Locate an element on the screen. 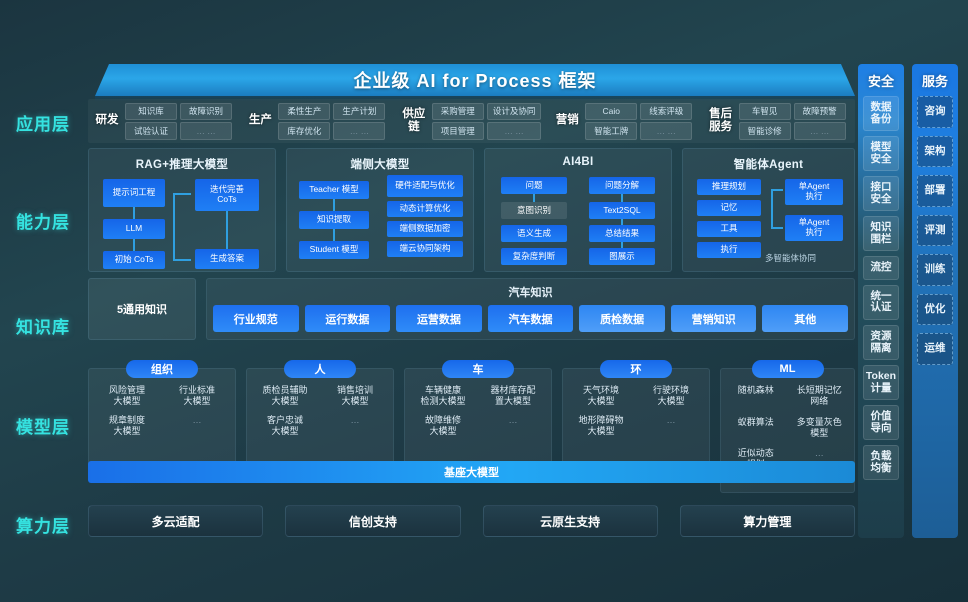 The image size is (968, 602). security-rail-item: 负载 均衡 is located at coordinates (881, 463).